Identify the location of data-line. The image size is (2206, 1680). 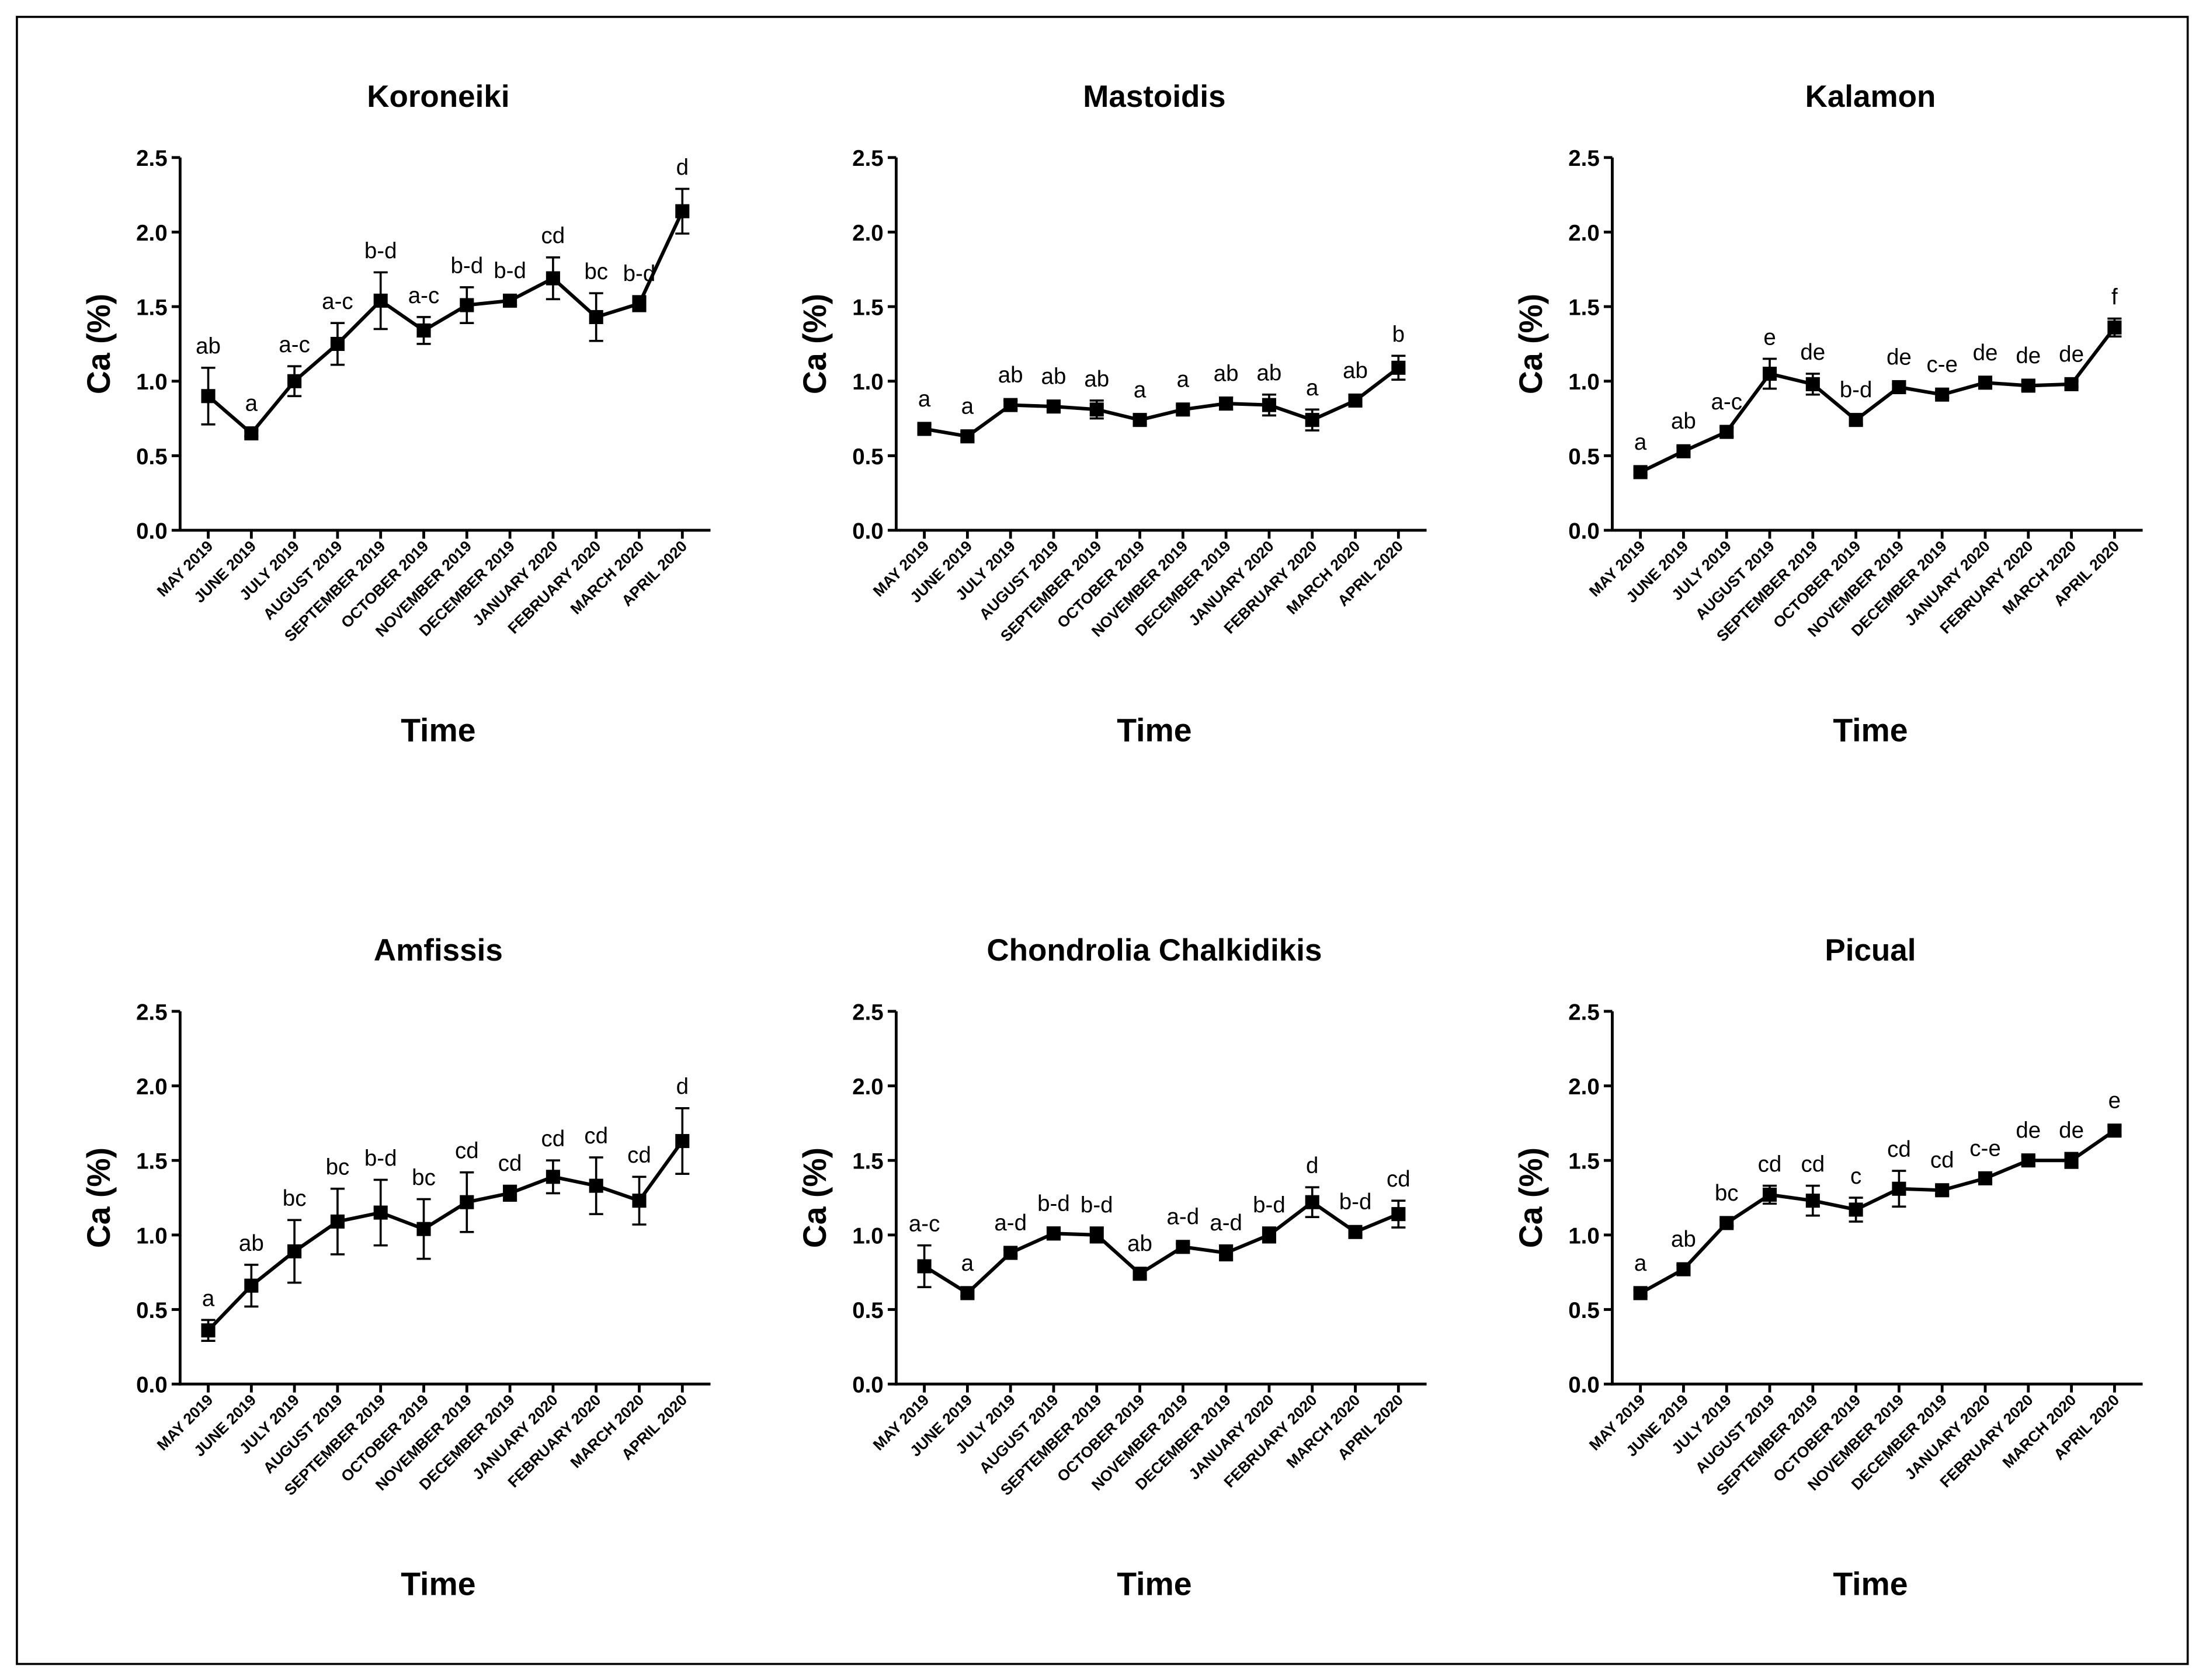
(1877, 400).